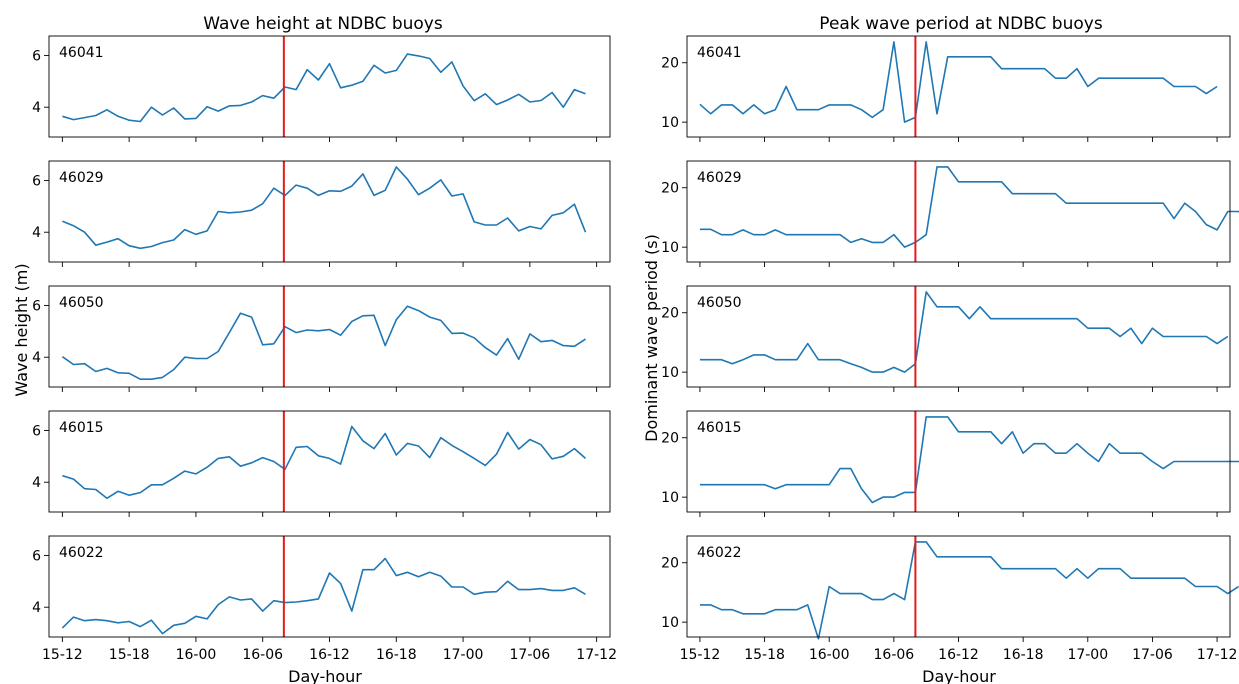 Image resolution: width=1239 pixels, height=684 pixels. What do you see at coordinates (196, 655) in the screenshot?
I see `height-x-tick-label: 16-00` at bounding box center [196, 655].